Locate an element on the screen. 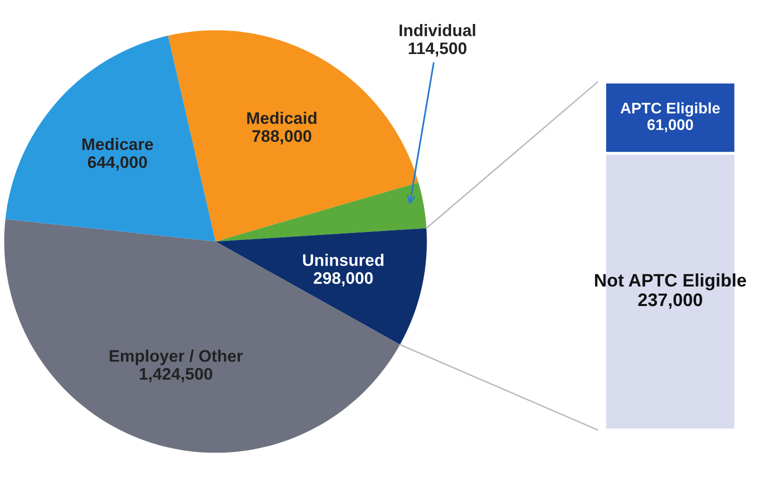 The height and width of the screenshot is (483, 766). series-label: APTC Eligible is located at coordinates (670, 109).